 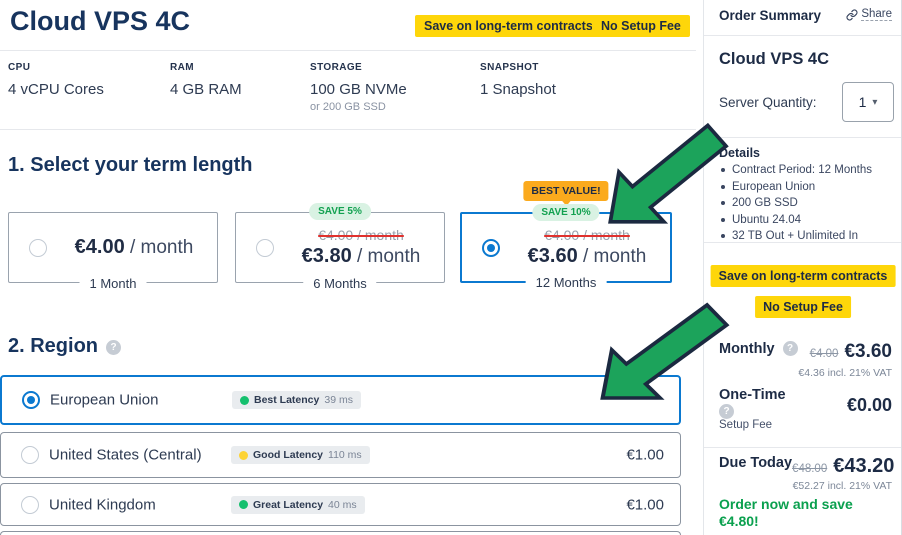 I want to click on monthly-label: Monthly, so click(x=758, y=349).